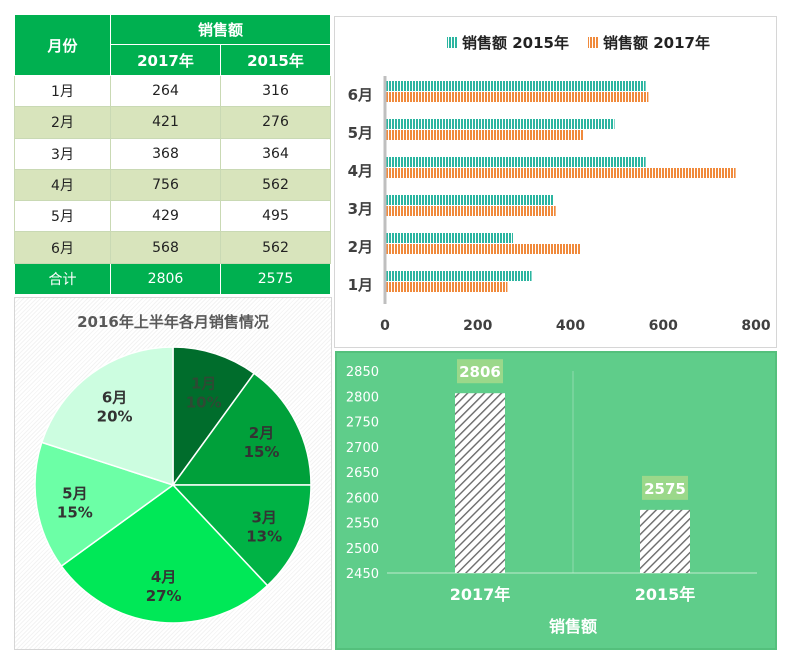 This screenshot has height=665, width=792. Describe the element at coordinates (165, 216) in the screenshot. I see `cell-2017: 429` at that location.